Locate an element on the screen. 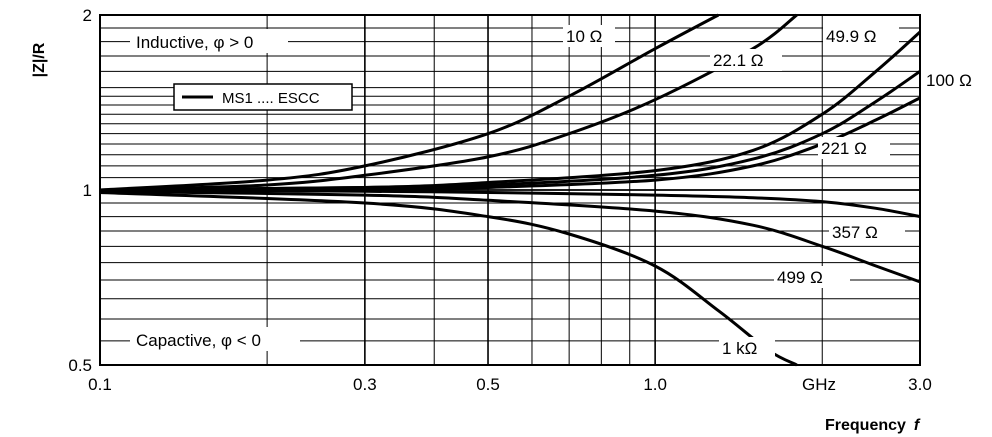  x-axis-title-text: Frequency is located at coordinates (865, 425).